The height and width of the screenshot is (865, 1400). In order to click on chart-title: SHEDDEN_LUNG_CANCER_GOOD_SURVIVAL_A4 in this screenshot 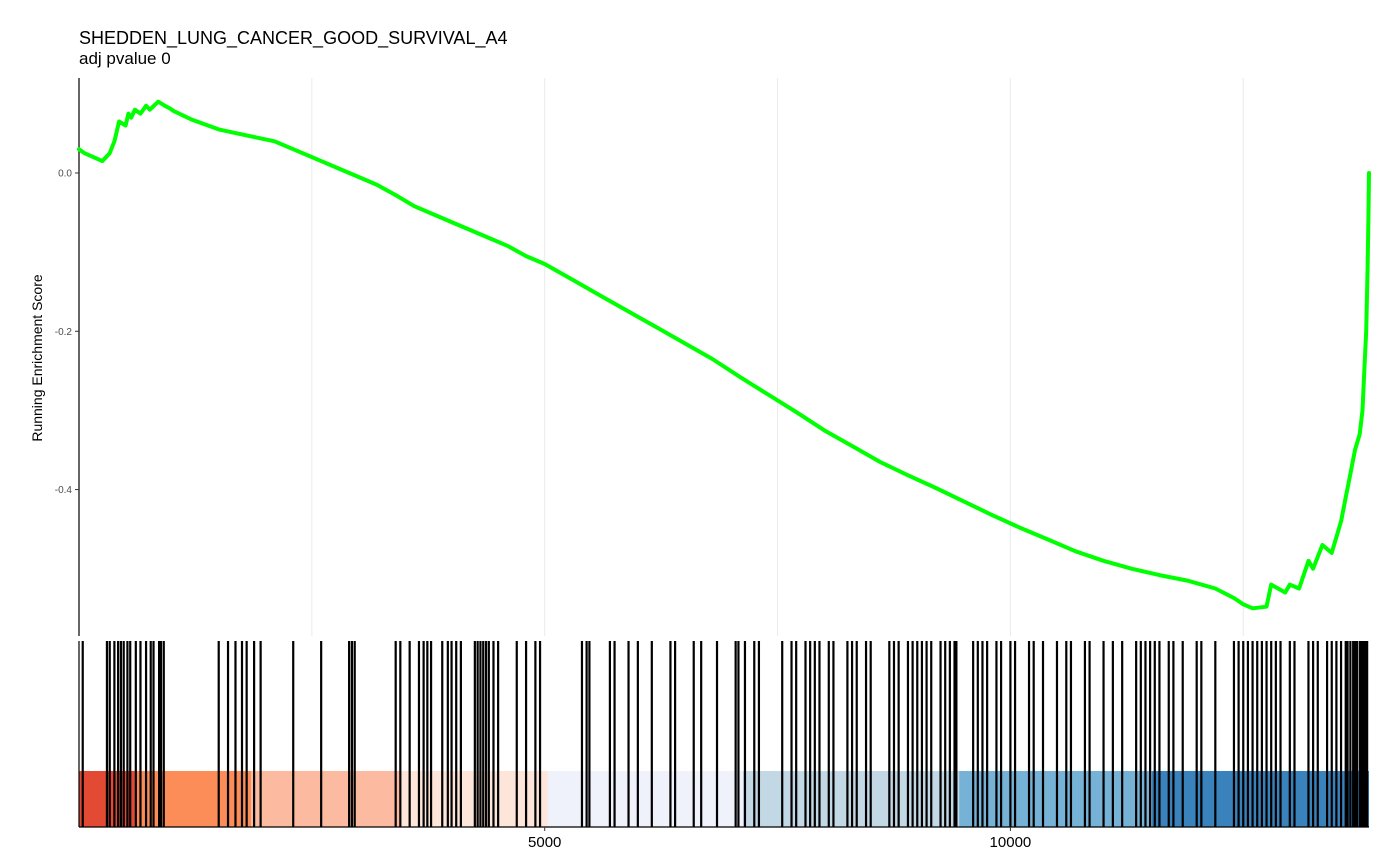, I will do `click(293, 38)`.